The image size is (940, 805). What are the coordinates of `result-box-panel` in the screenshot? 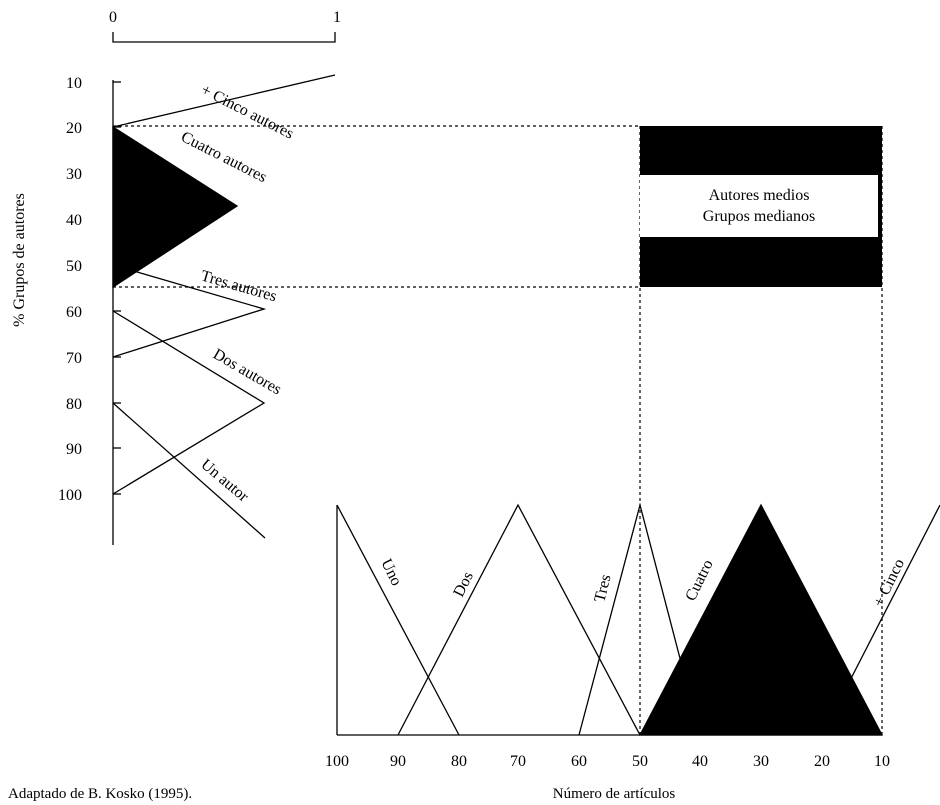 It's located at (759, 206).